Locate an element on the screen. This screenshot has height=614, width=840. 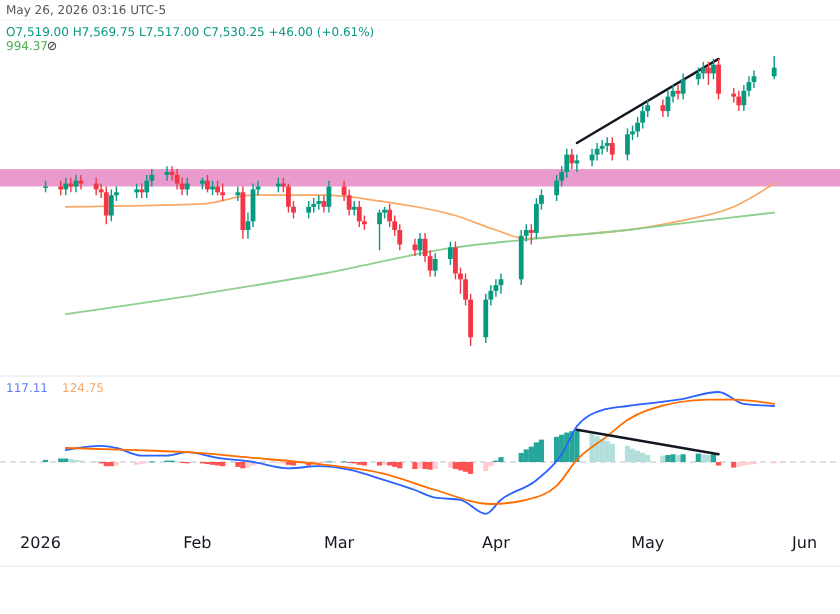
x-tick-label: Mar is located at coordinates (339, 543).